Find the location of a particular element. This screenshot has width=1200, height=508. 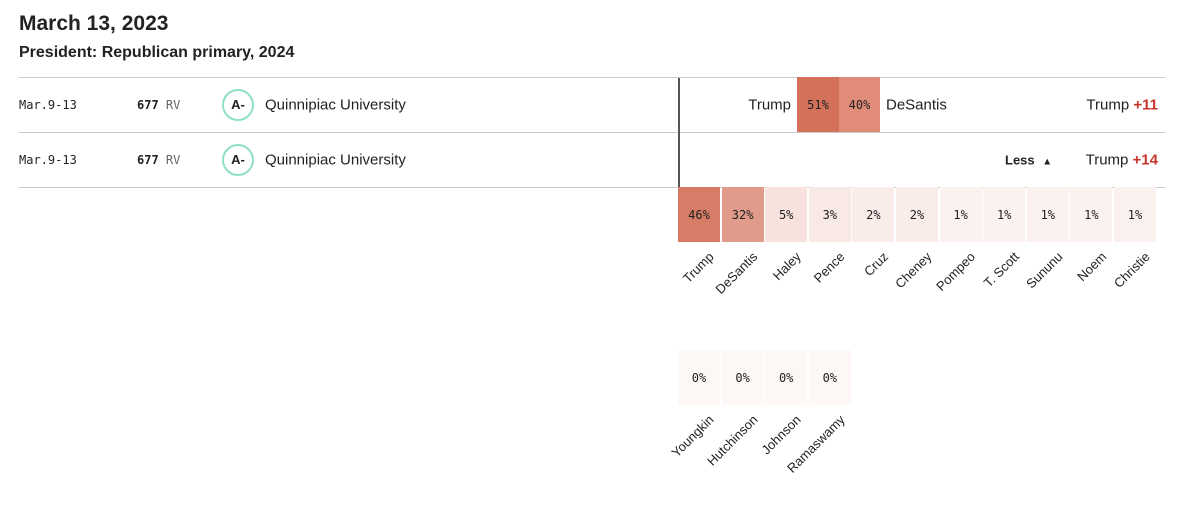

net-margin: +14 is located at coordinates (1145, 159).